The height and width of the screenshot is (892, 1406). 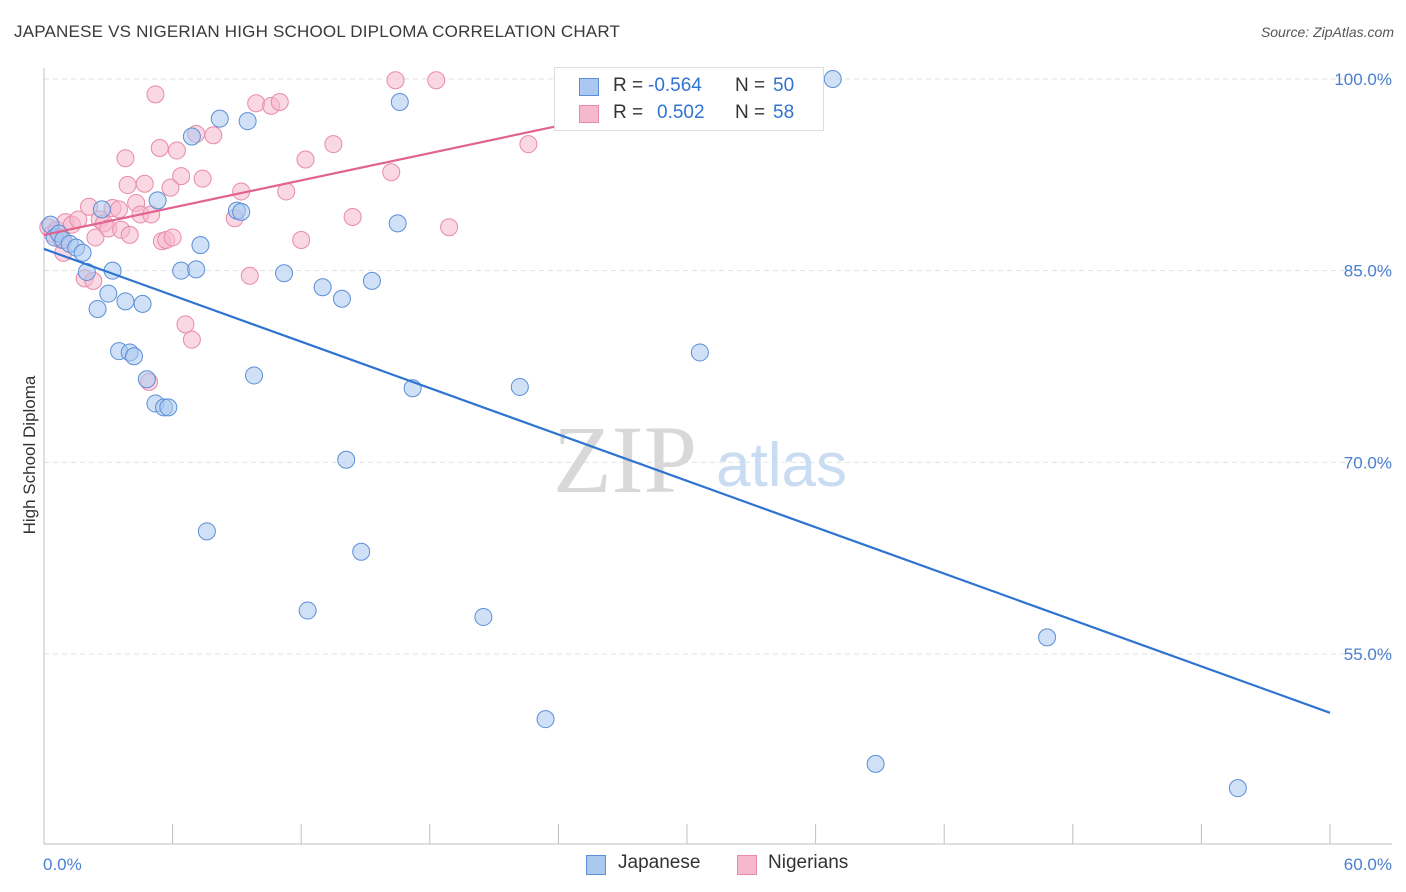 I want to click on japanese-legend-swatch, so click(x=596, y=865).